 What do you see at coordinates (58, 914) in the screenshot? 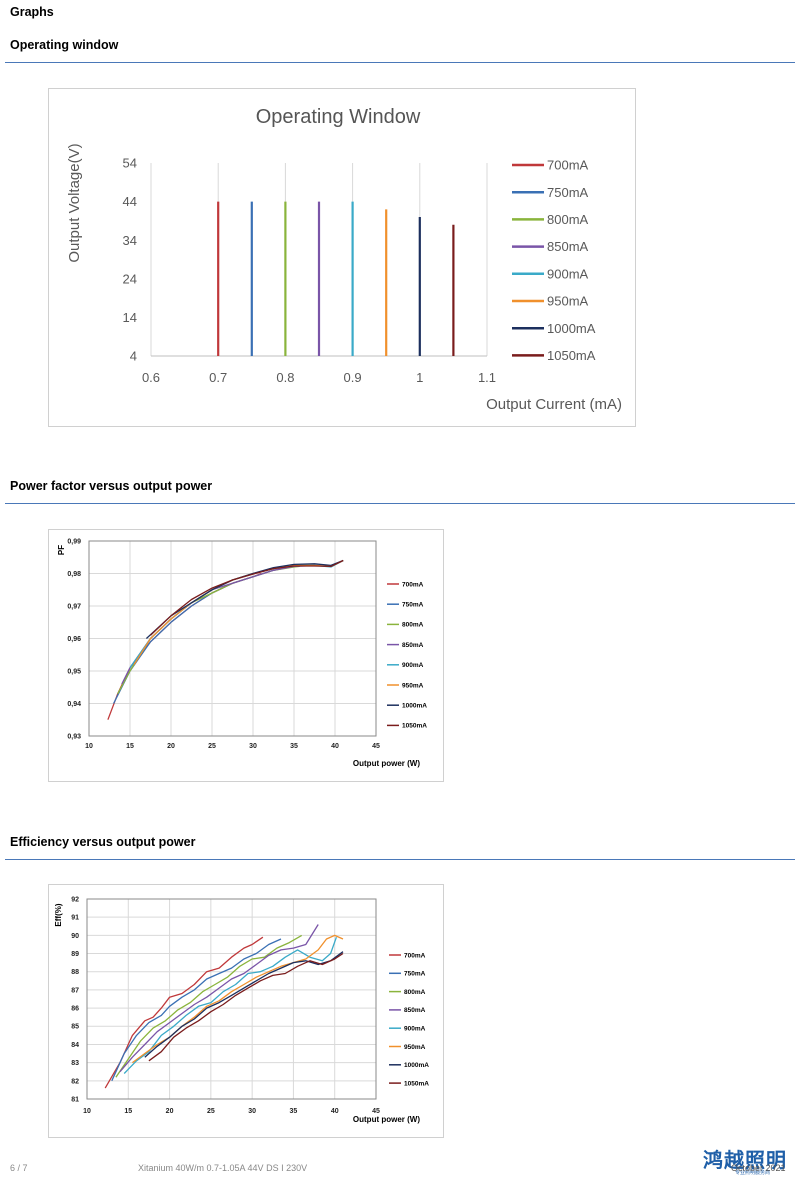
I see `y-axis-title: Eff(%)` at bounding box center [58, 914].